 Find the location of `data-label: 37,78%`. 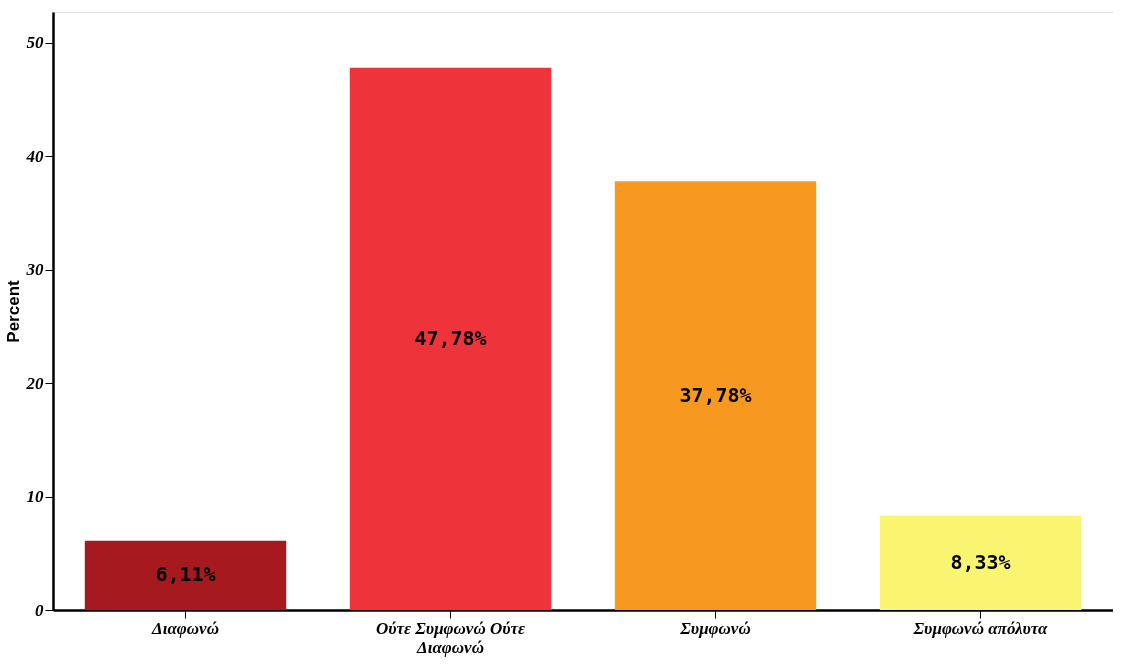

data-label: 37,78% is located at coordinates (715, 394).